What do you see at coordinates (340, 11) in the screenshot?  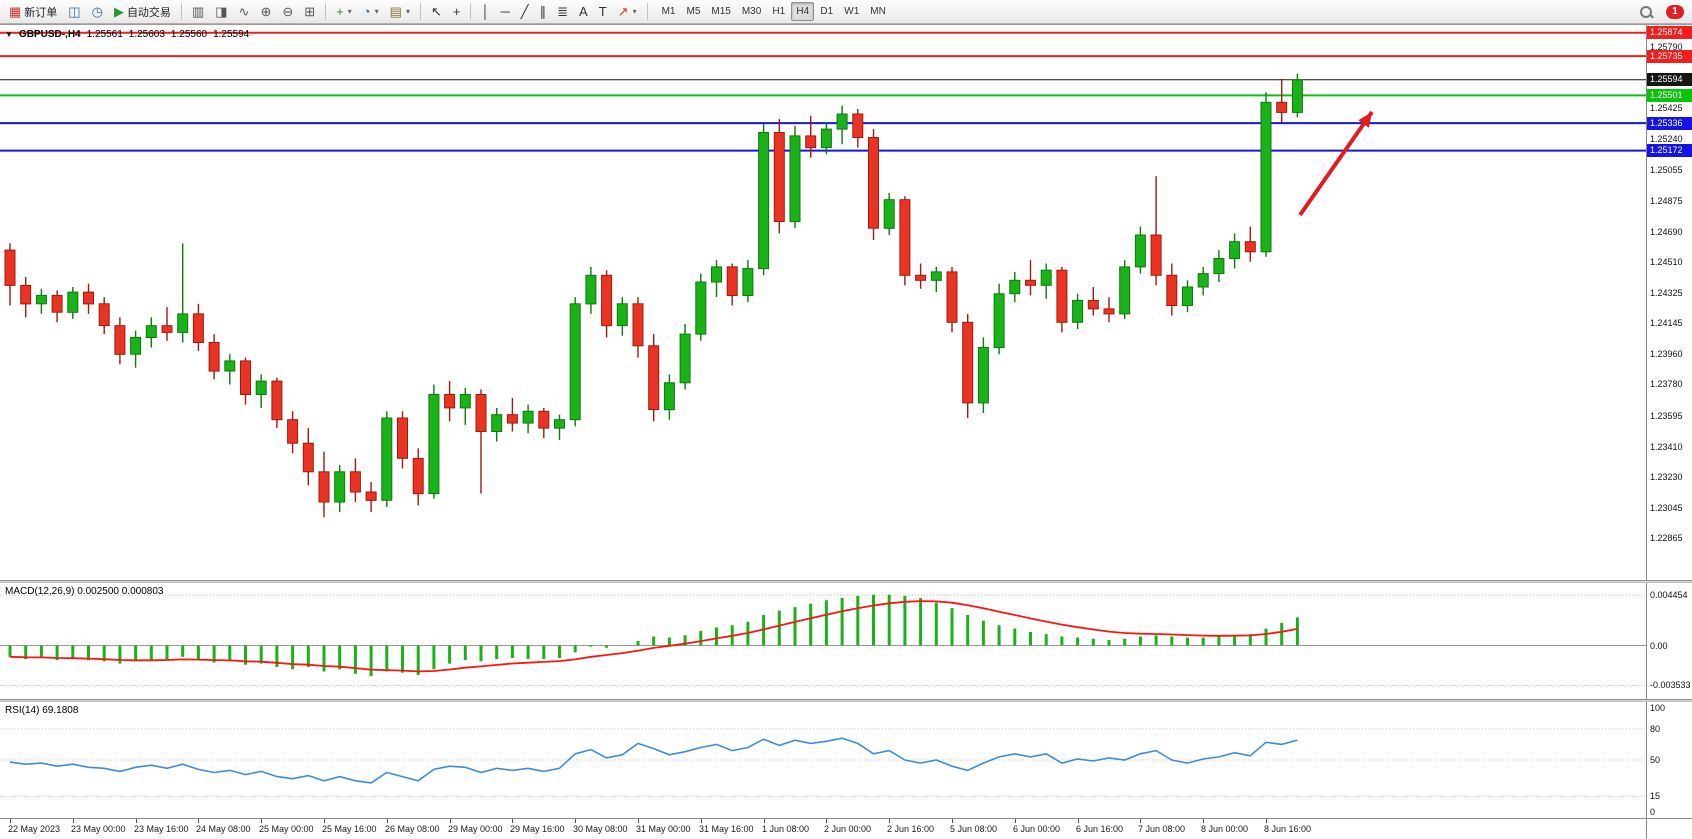 I see `new-chart-icon: +` at bounding box center [340, 11].